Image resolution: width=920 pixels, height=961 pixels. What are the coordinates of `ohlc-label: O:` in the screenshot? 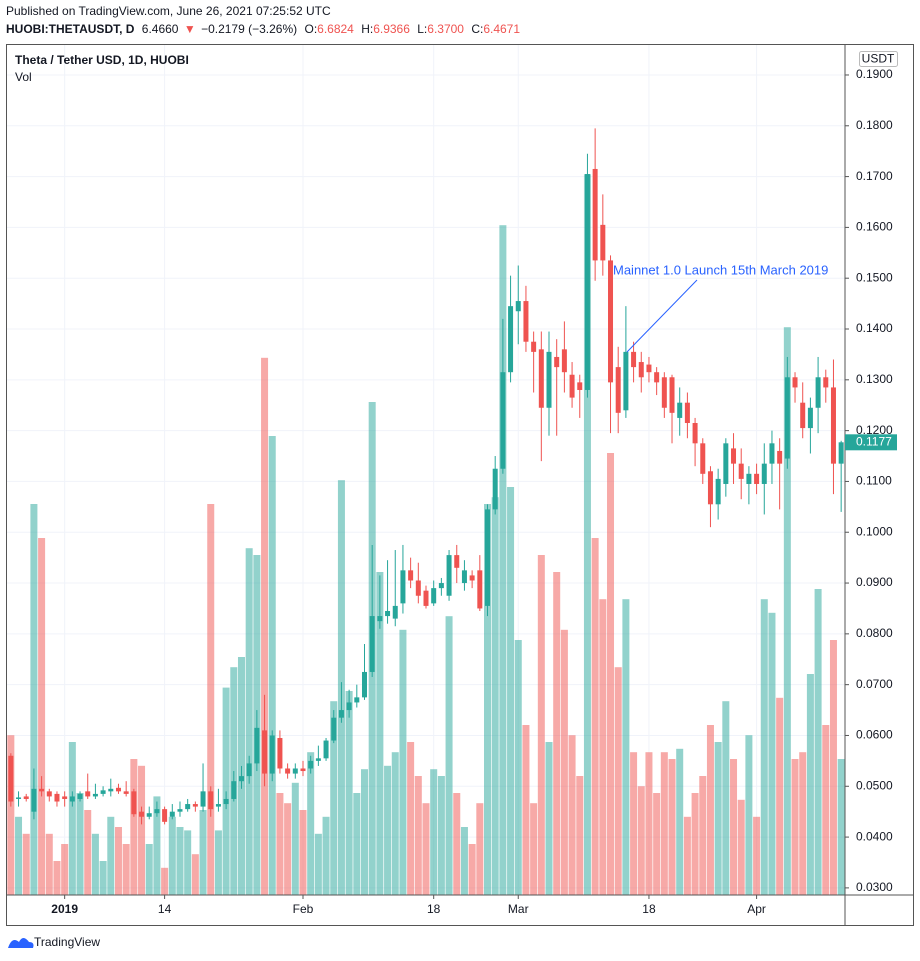 It's located at (310, 29).